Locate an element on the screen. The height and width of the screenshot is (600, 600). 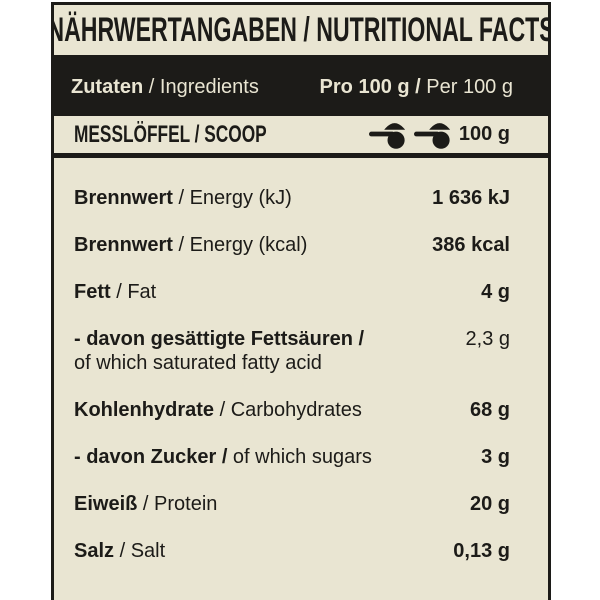
table-row-protein: Eiweiß / Protein 20 g is located at coordinates (292, 504).